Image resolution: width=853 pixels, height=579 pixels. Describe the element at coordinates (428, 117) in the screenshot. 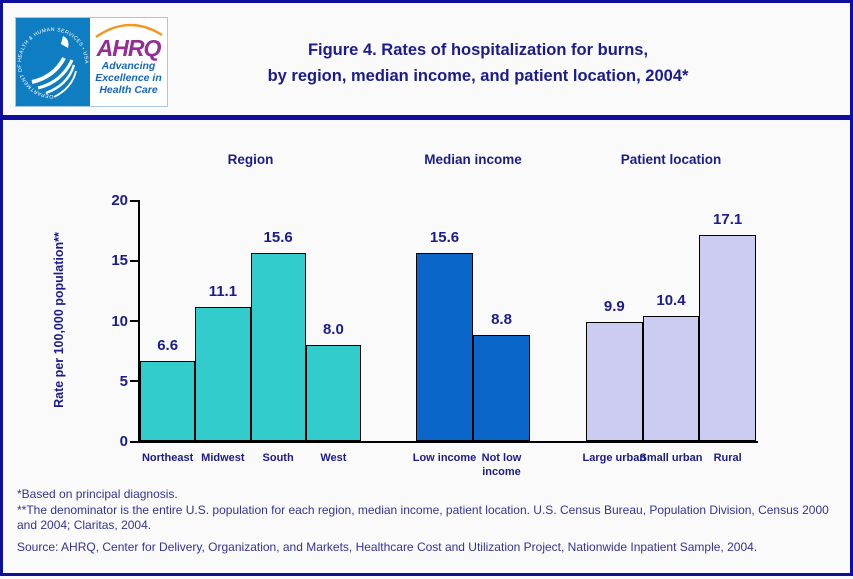

I see `header-divider` at that location.